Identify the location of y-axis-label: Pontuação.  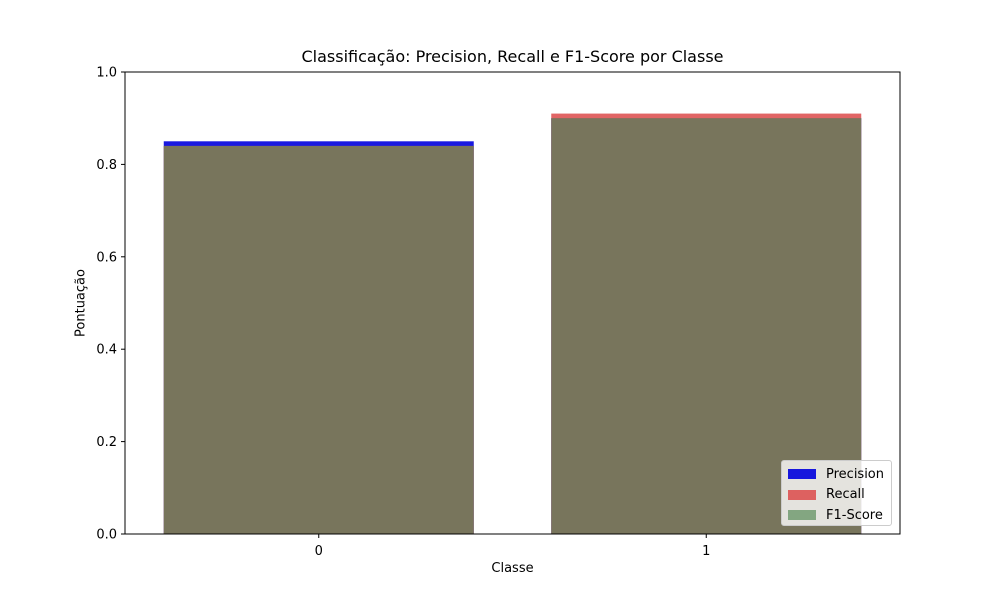
(81, 303).